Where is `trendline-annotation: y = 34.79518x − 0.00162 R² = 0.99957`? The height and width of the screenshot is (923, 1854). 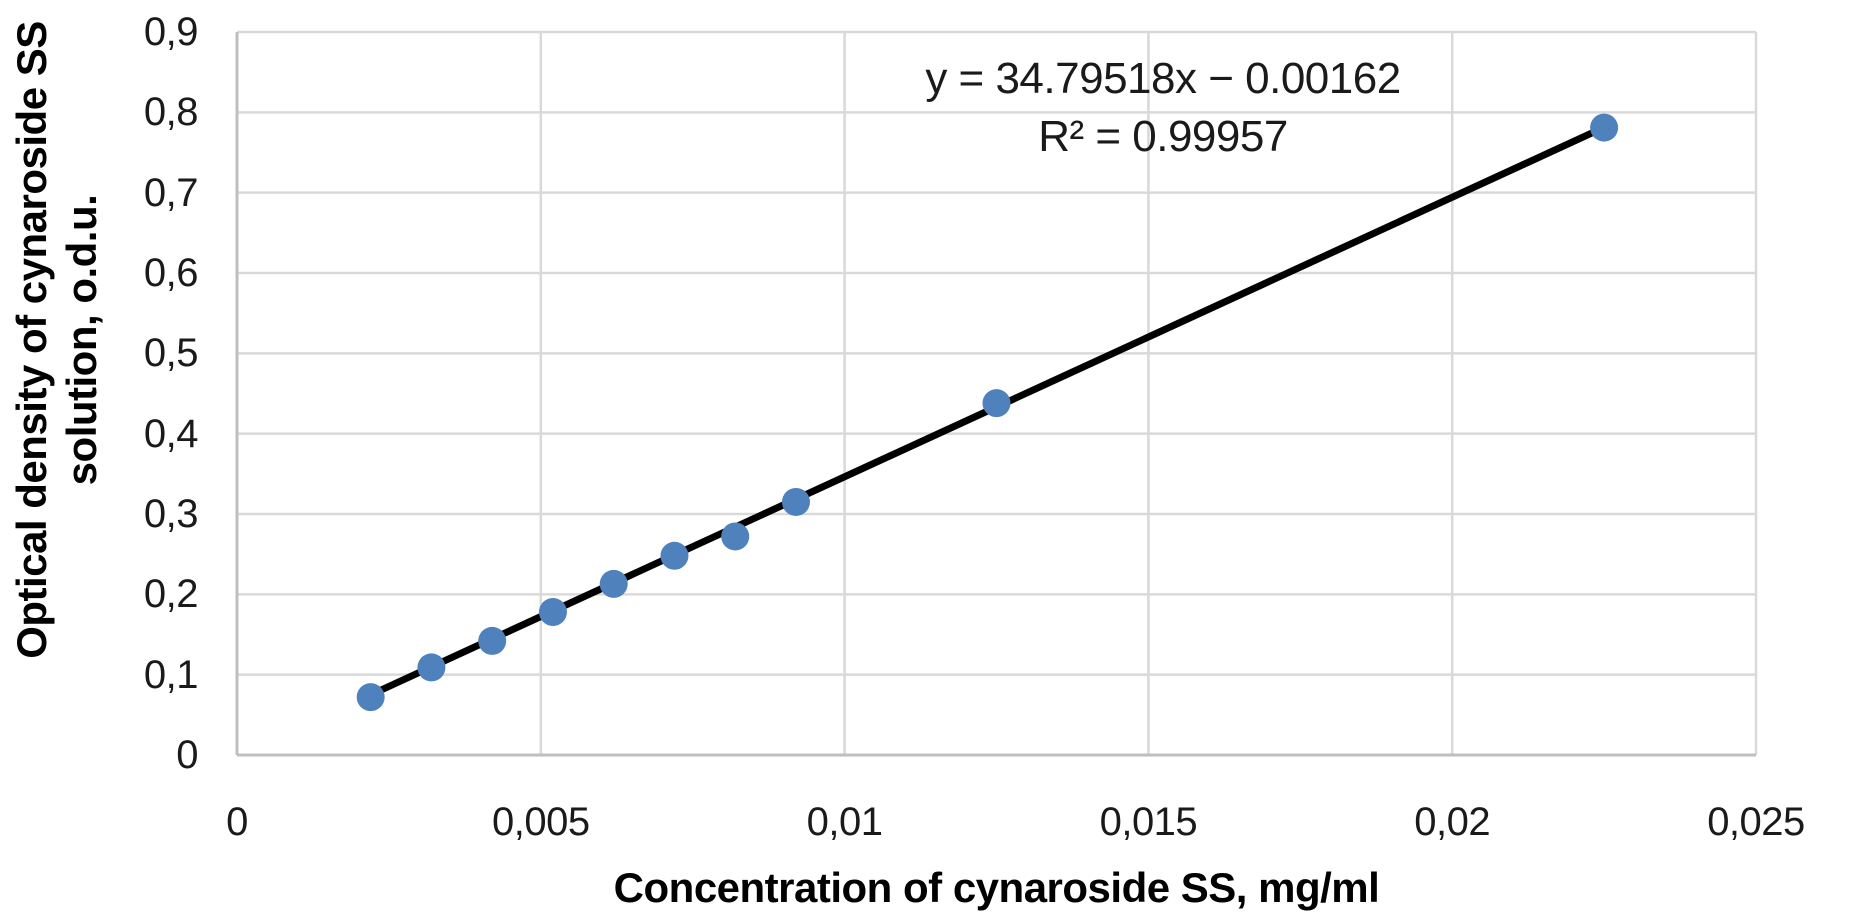
trendline-annotation: y = 34.79518x − 0.00162 R² = 0.99957 is located at coordinates (1163, 108).